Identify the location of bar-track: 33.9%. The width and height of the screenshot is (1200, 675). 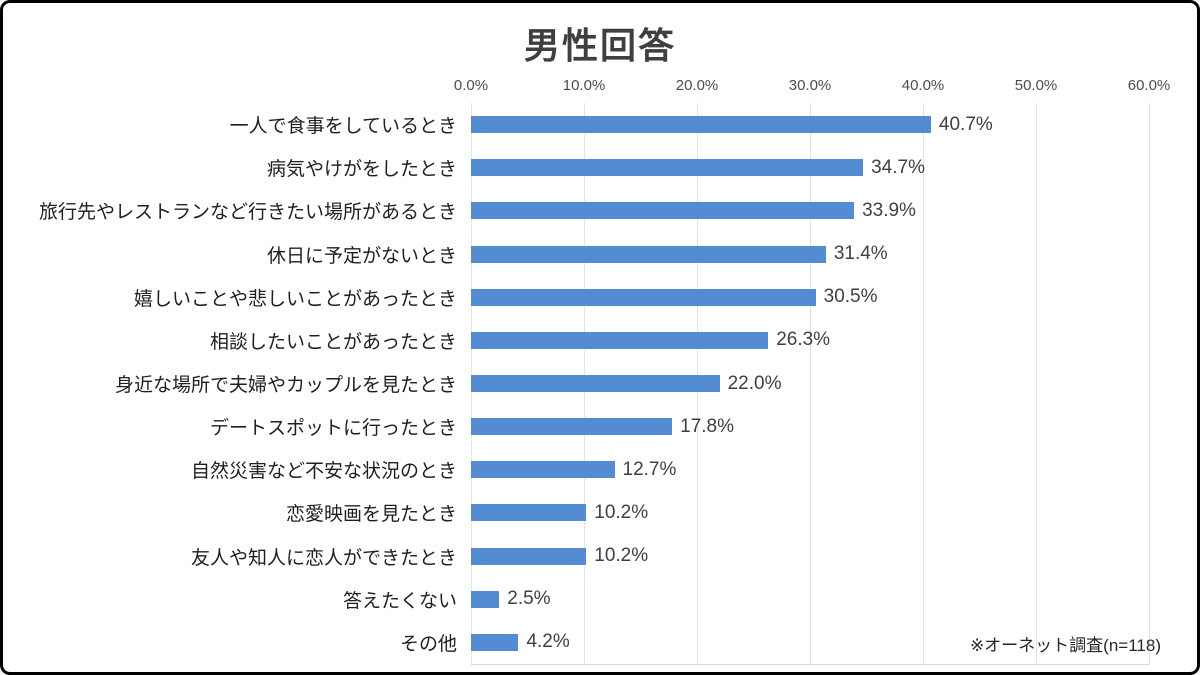
(810, 210).